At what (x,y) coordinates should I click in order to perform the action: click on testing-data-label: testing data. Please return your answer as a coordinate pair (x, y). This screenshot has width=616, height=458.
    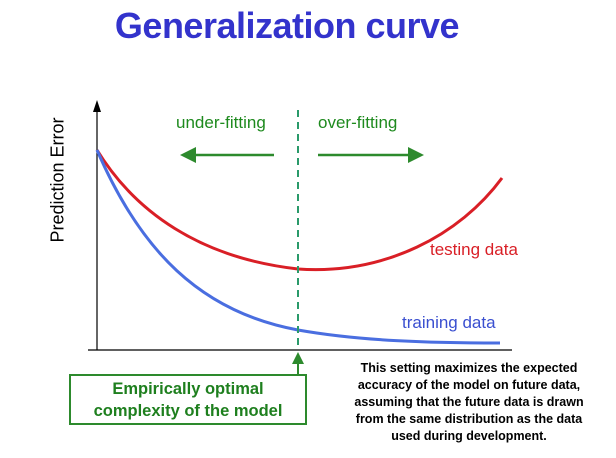
    Looking at the image, I should click on (474, 249).